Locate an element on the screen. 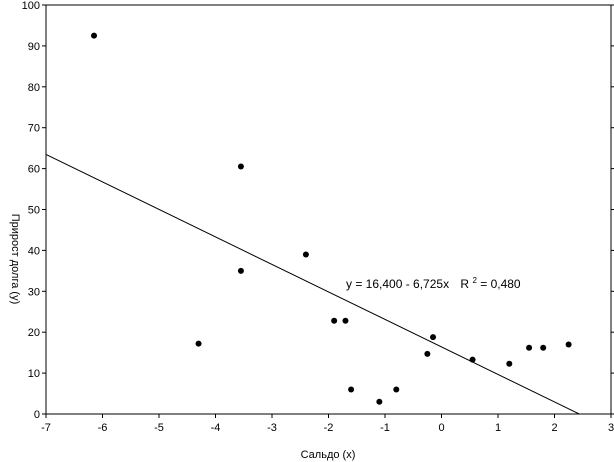 The image size is (614, 462). y-tick-label: 100 is located at coordinates (31, 6).